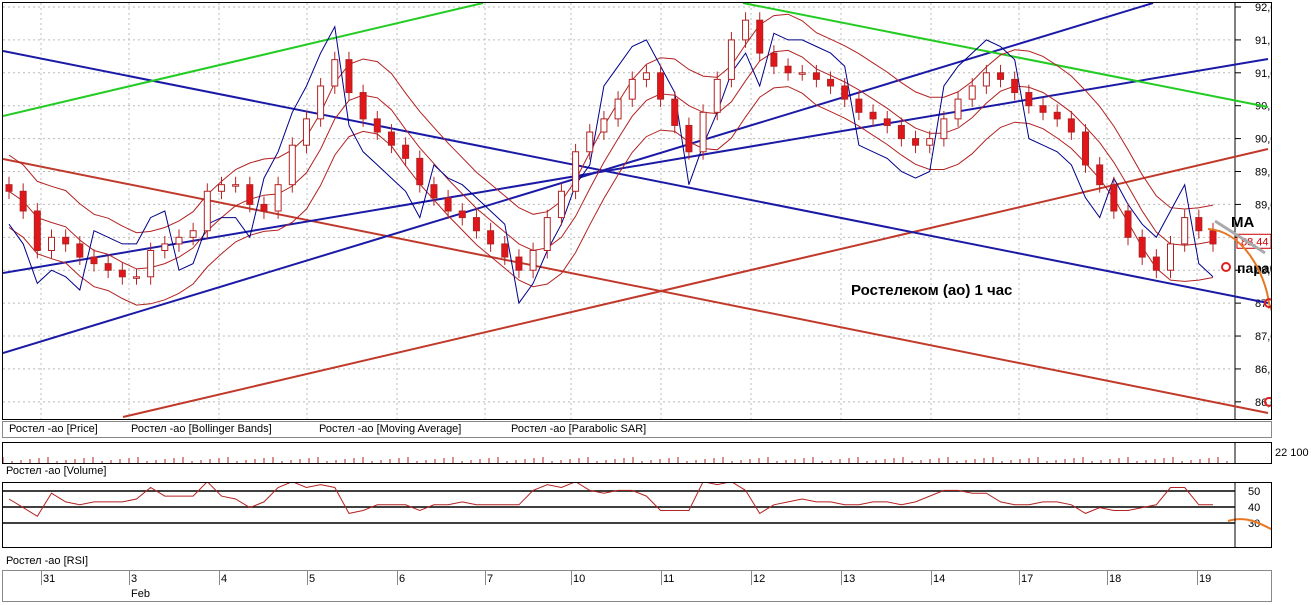 Image resolution: width=1311 pixels, height=605 pixels. What do you see at coordinates (1005, 55) in the screenshot?
I see `trend-line-green-down` at bounding box center [1005, 55].